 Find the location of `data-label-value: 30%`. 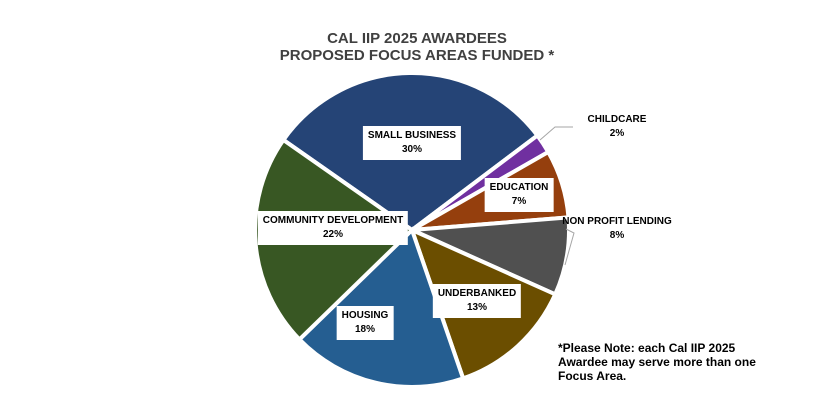

data-label-value: 30% is located at coordinates (412, 149).